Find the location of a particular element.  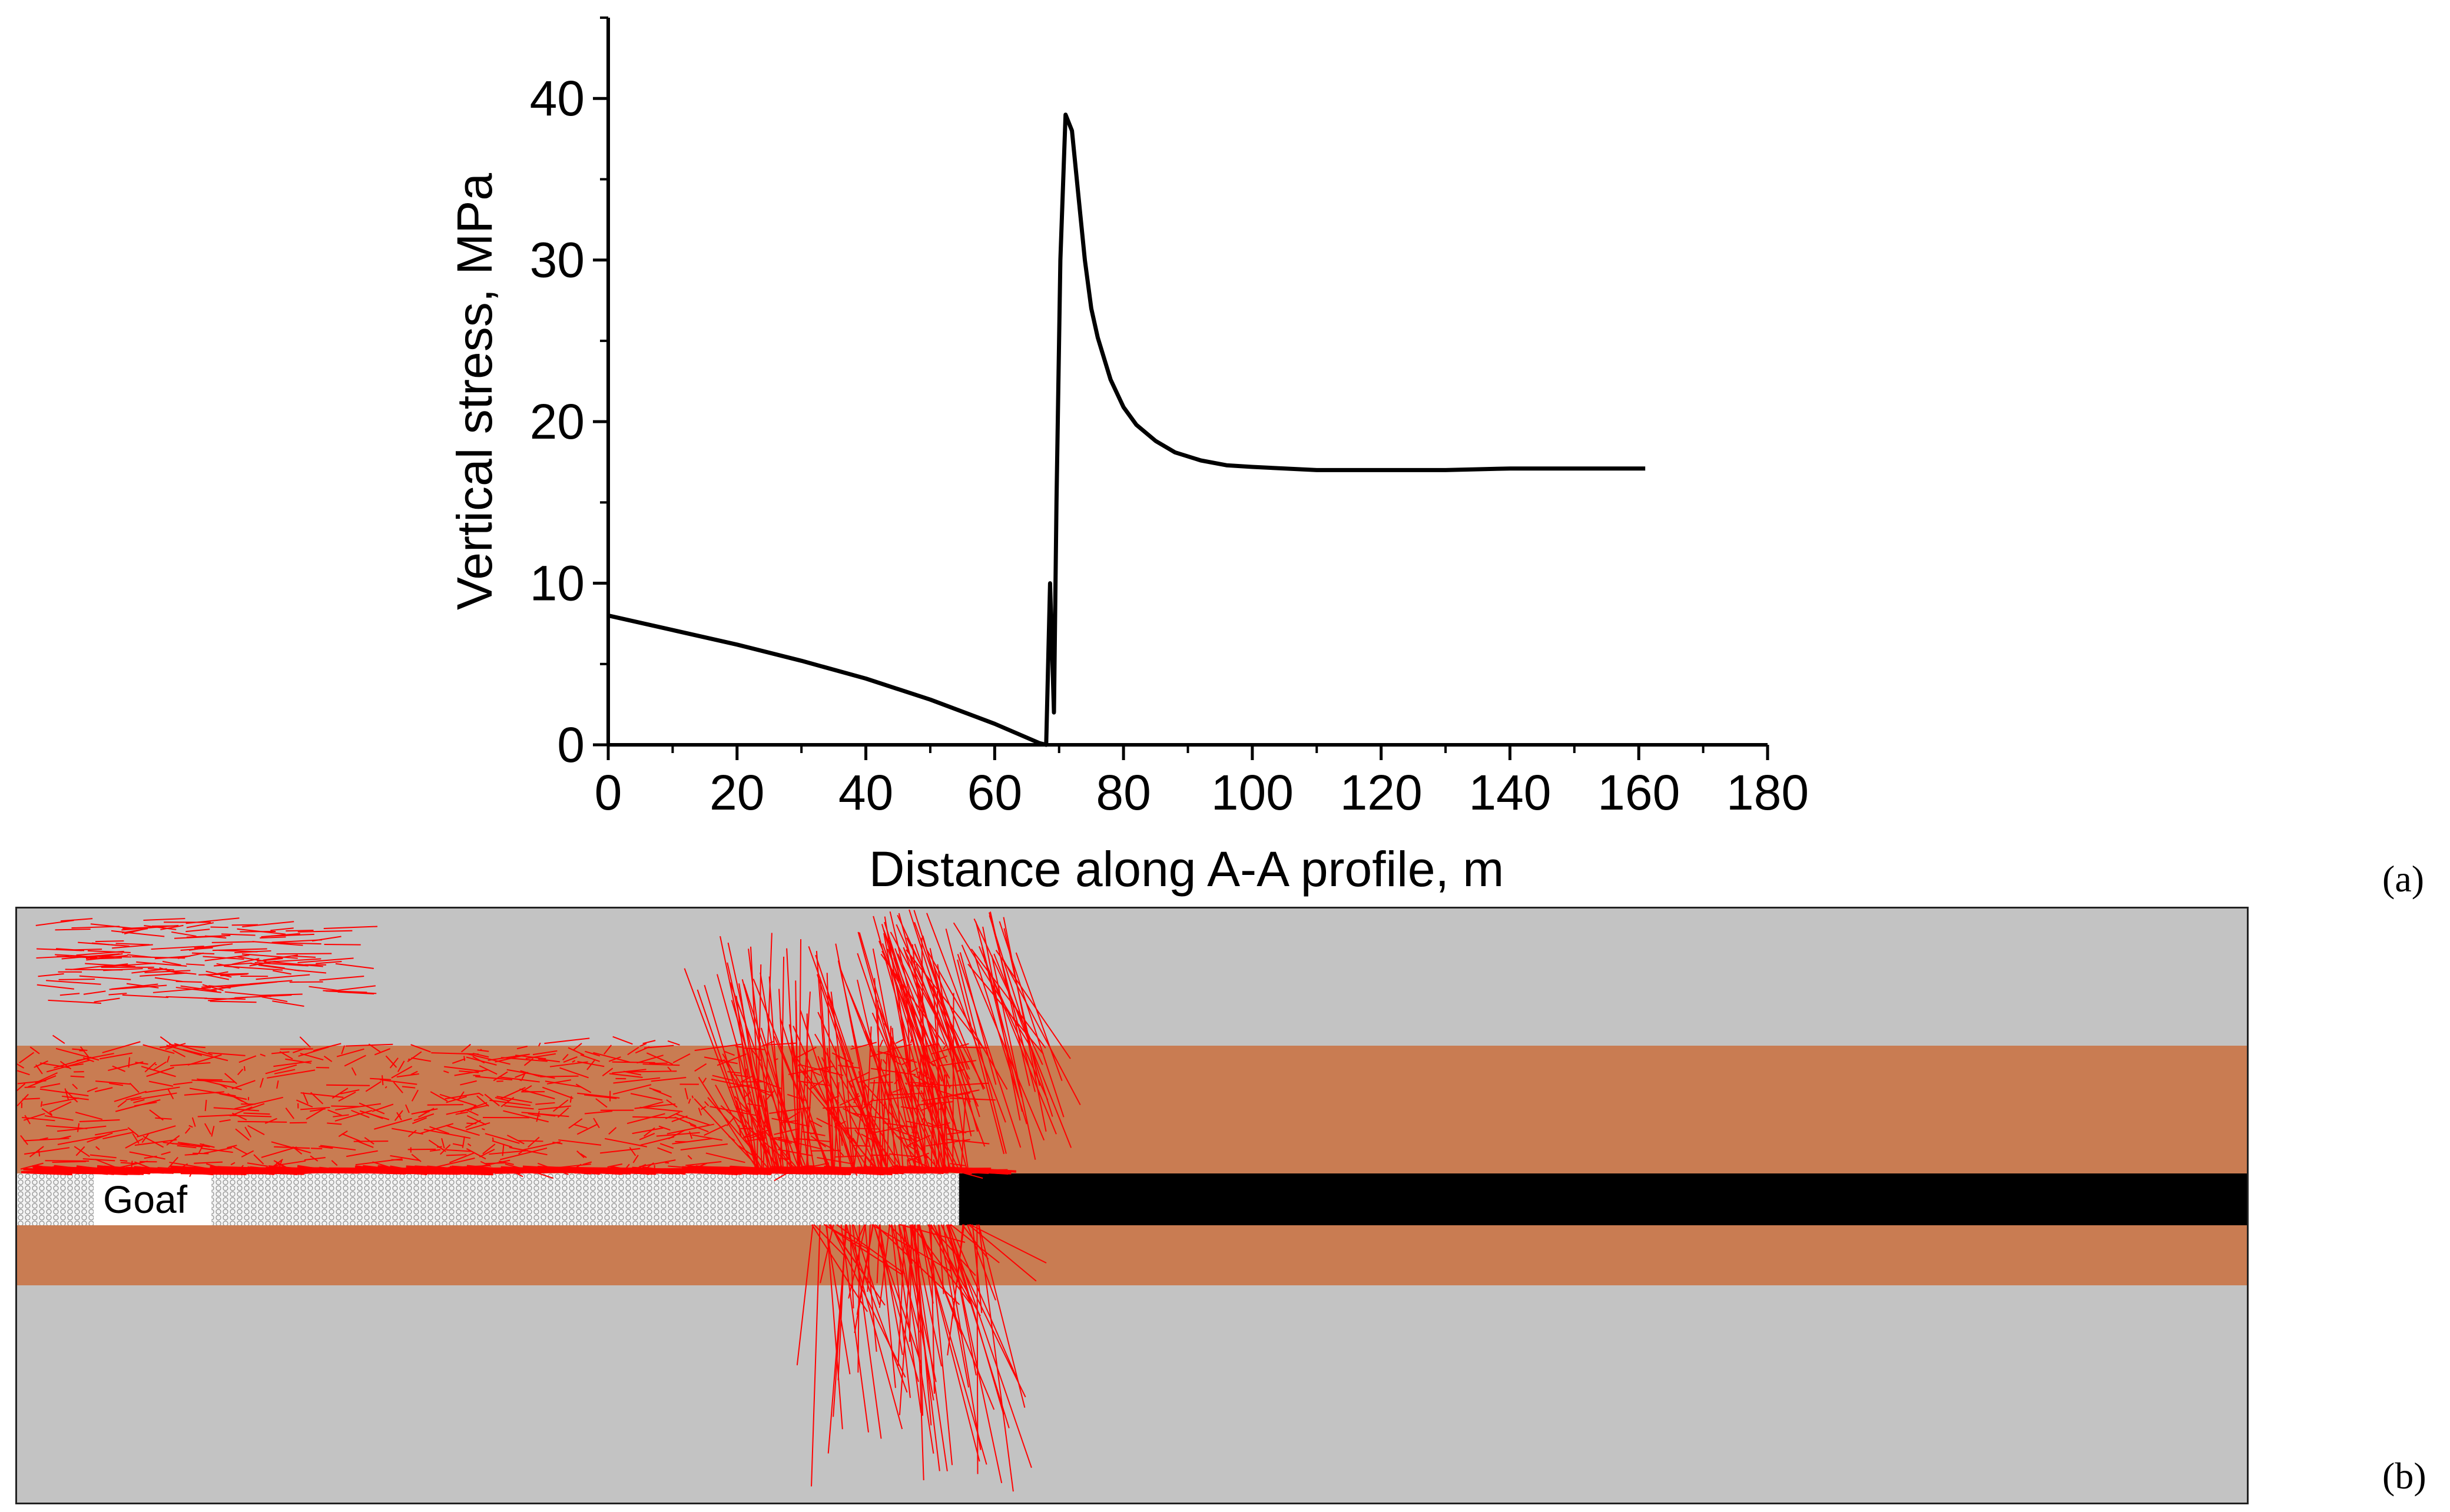

x-tick-label: 120 is located at coordinates (1381, 792).